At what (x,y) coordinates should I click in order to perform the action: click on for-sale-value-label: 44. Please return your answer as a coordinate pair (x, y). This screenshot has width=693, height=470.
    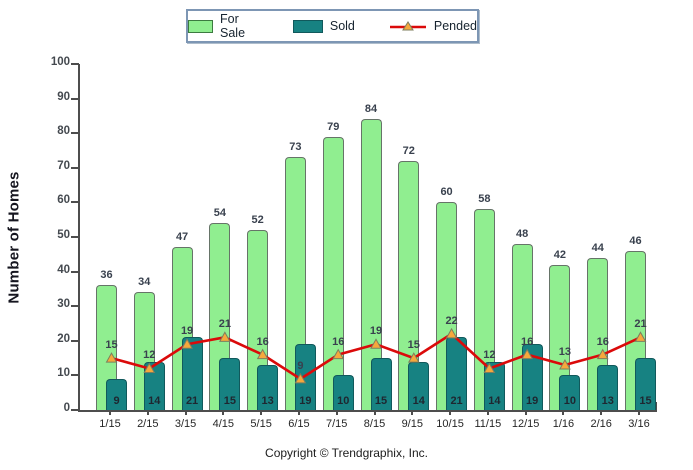
    Looking at the image, I should click on (597, 247).